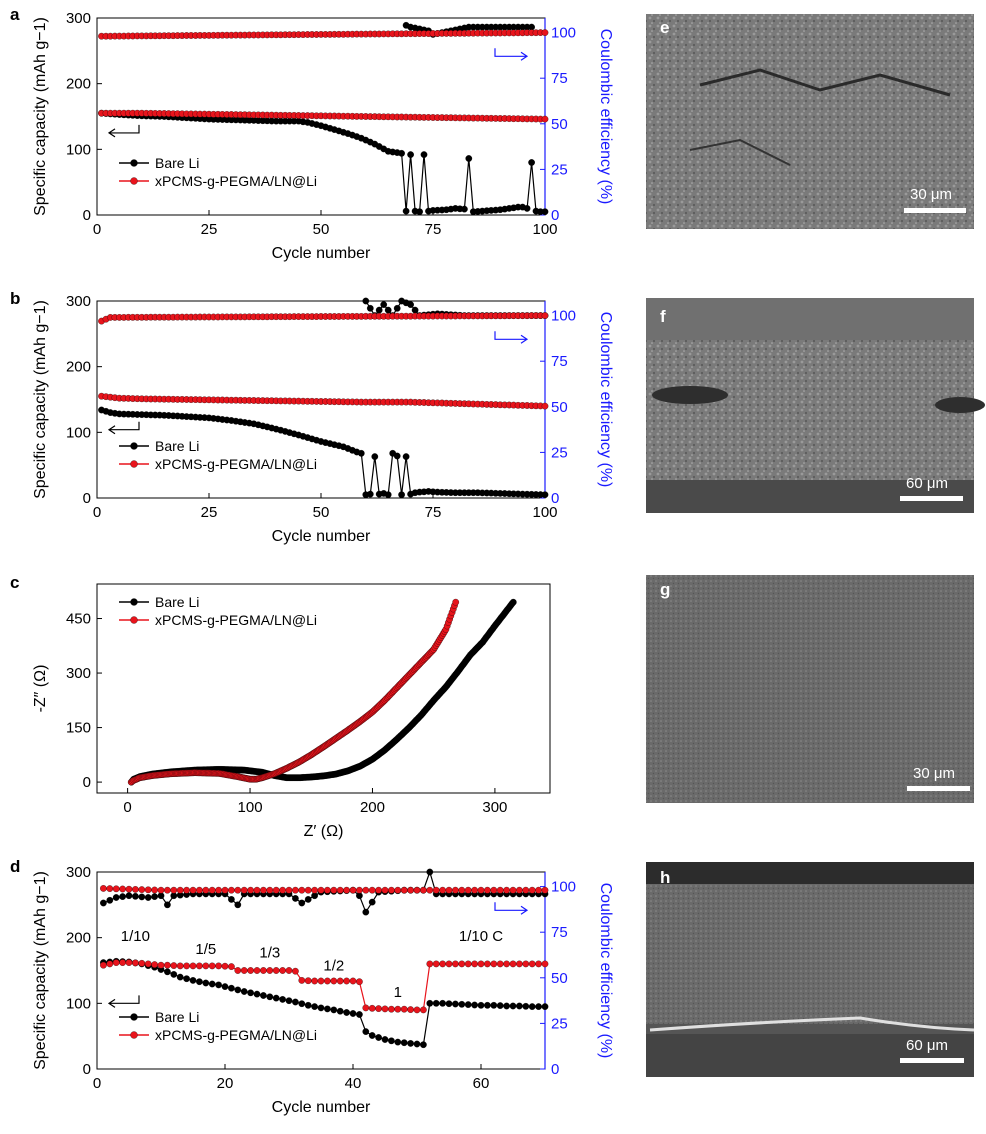 The height and width of the screenshot is (1134, 986). I want to click on x-axis-label: Z′ (Ω), so click(324, 831).